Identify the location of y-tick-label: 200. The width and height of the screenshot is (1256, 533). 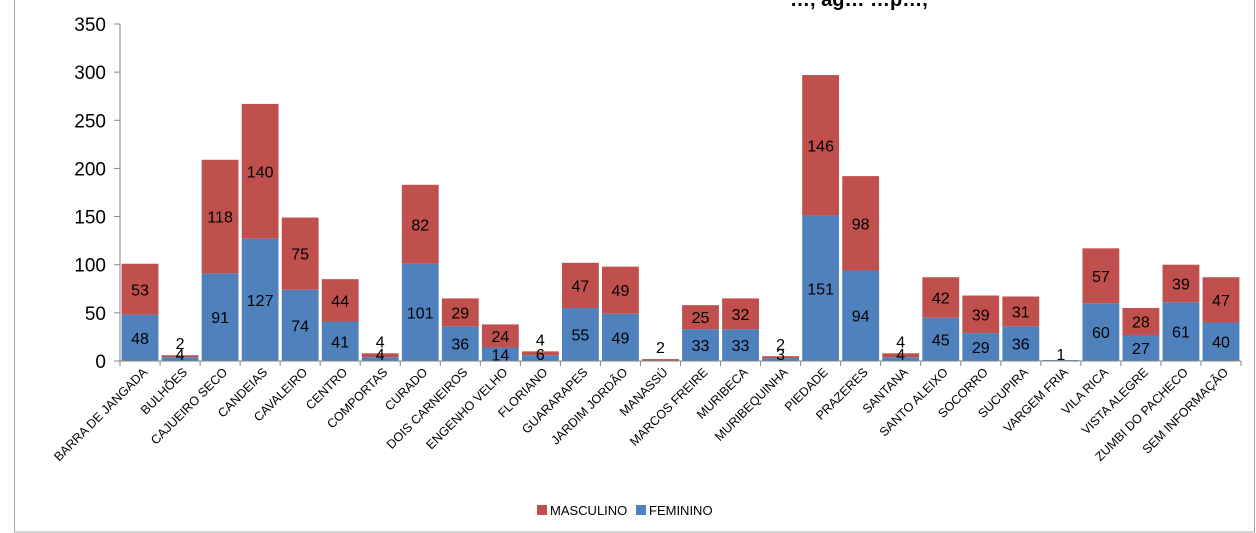
(90, 169).